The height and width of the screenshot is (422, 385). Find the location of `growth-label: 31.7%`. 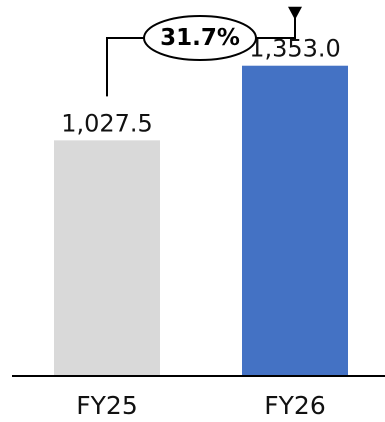

growth-label: 31.7% is located at coordinates (200, 38).